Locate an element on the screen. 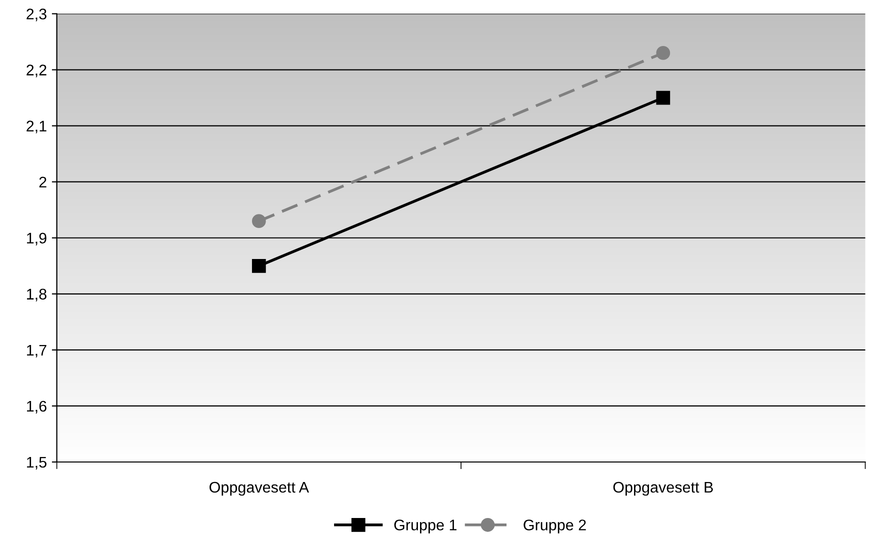 This screenshot has height=550, width=874. legend-label: Gruppe 2 is located at coordinates (555, 527).